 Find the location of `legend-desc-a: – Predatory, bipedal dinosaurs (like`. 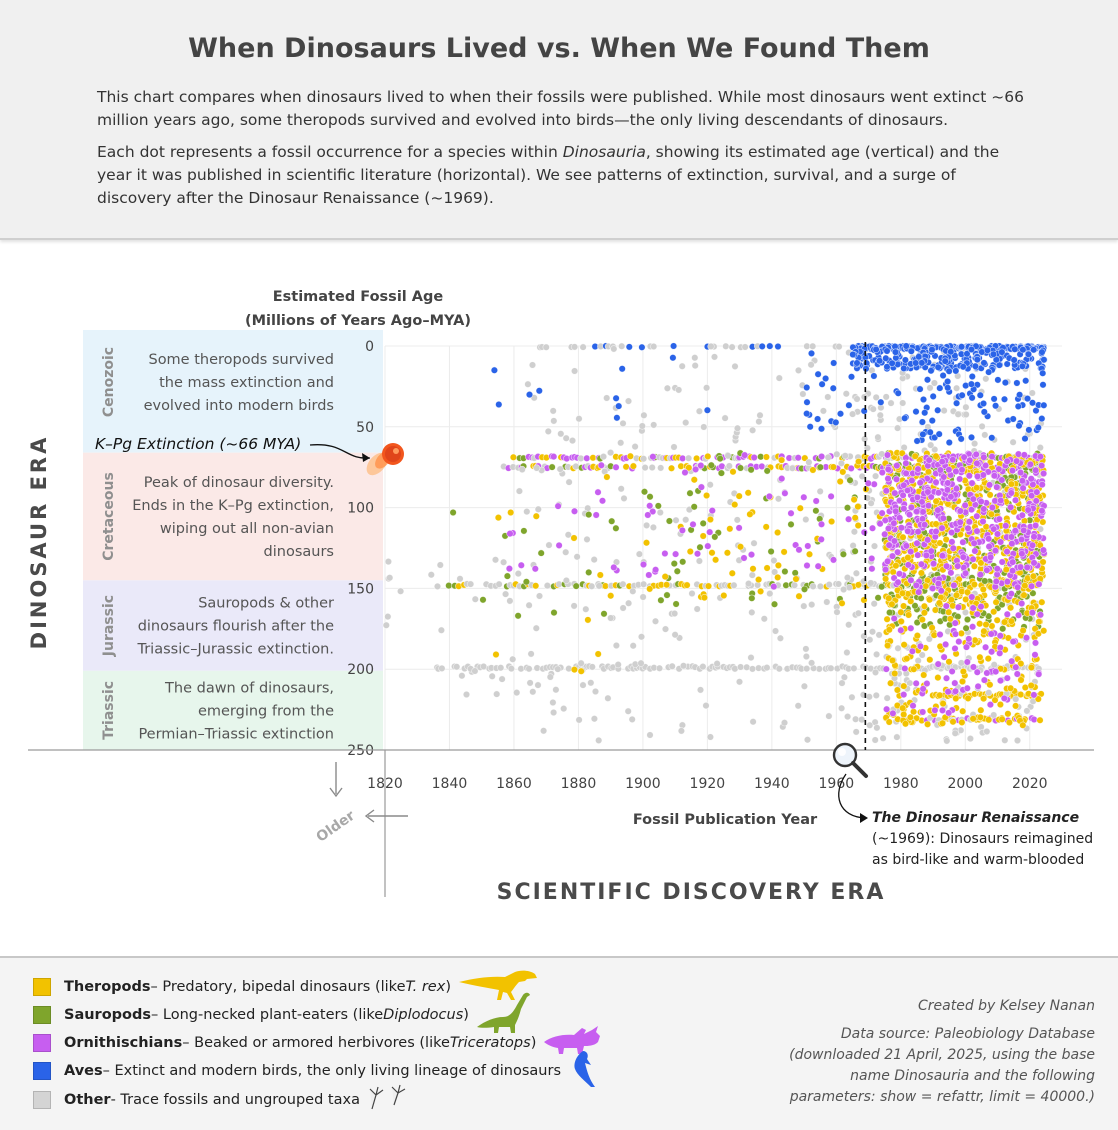

legend-desc-a: – Predatory, bipedal dinosaurs (like is located at coordinates (278, 987).